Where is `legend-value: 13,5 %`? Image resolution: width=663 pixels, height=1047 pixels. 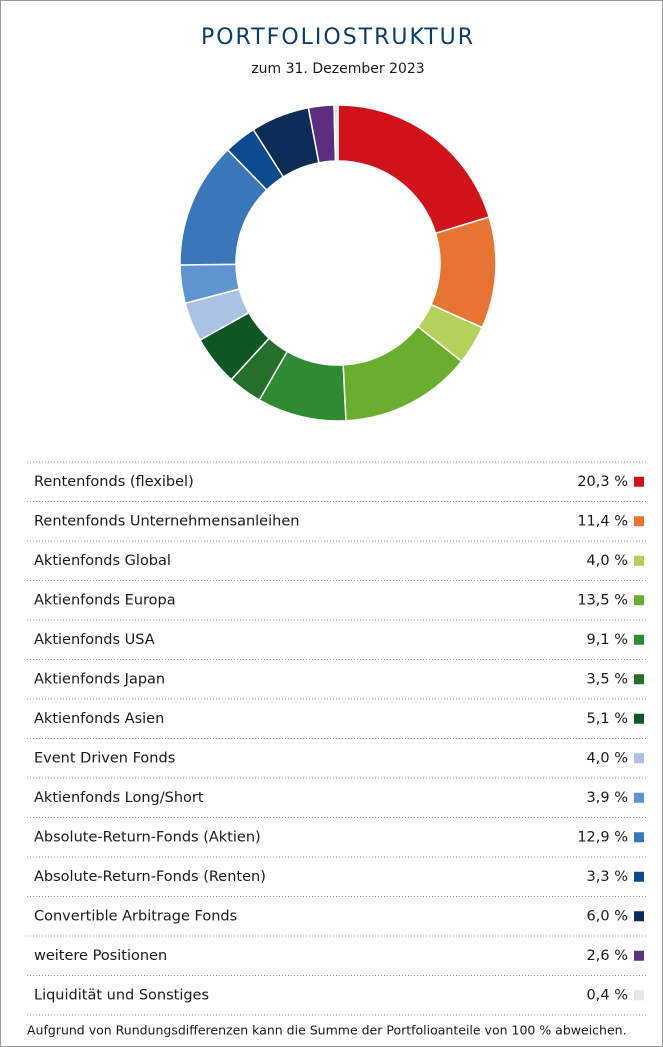 legend-value: 13,5 % is located at coordinates (602, 600).